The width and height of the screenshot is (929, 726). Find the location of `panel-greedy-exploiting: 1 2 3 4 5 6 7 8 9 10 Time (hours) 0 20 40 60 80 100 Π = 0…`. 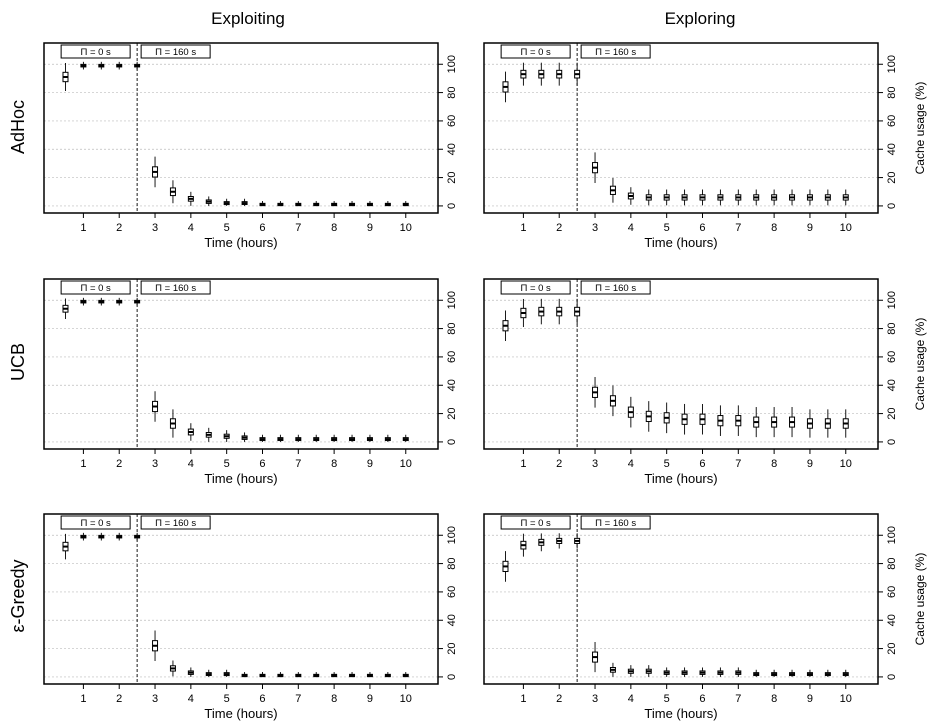

panel-greedy-exploiting: 1 2 3 4 5 6 7 8 9 10 Time (hours) 0 20 40 60 80 100 Π = 0… is located at coordinates (250, 617).